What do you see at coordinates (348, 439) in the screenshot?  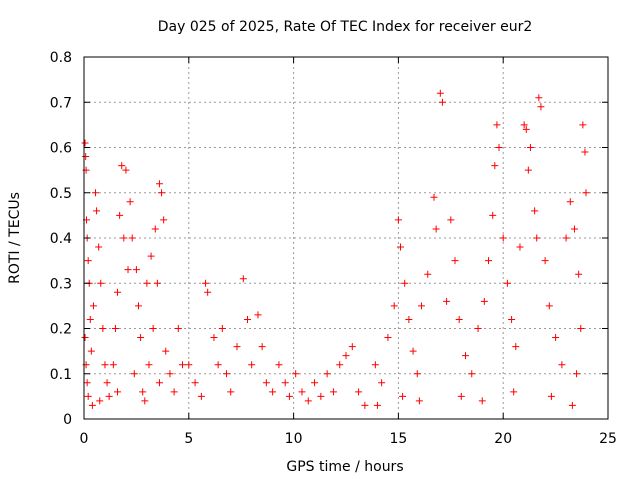 I see `x-tick-labels: 0 5 10 15 20 25` at bounding box center [348, 439].